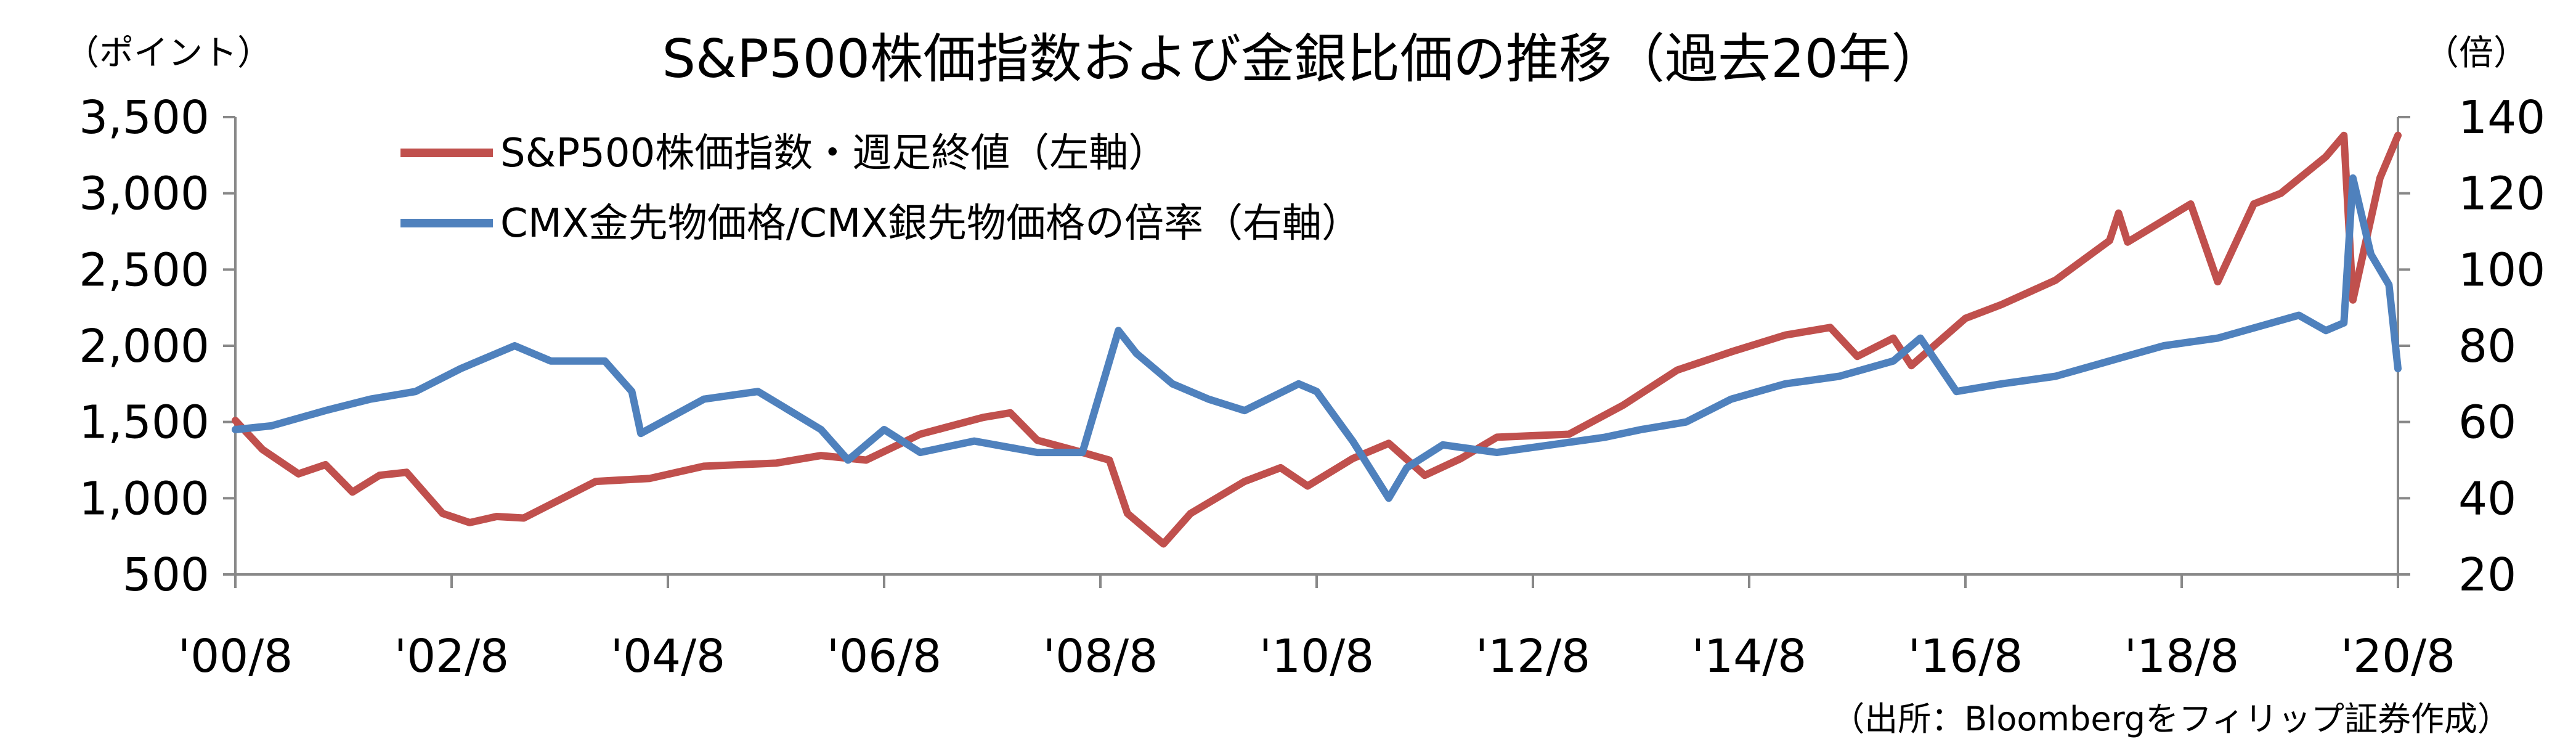  Describe the element at coordinates (930, 224) in the screenshot. I see `legend-label-gold-silver: CMX金先物価格/CMX銀先物価格の倍率（右軸）` at that location.